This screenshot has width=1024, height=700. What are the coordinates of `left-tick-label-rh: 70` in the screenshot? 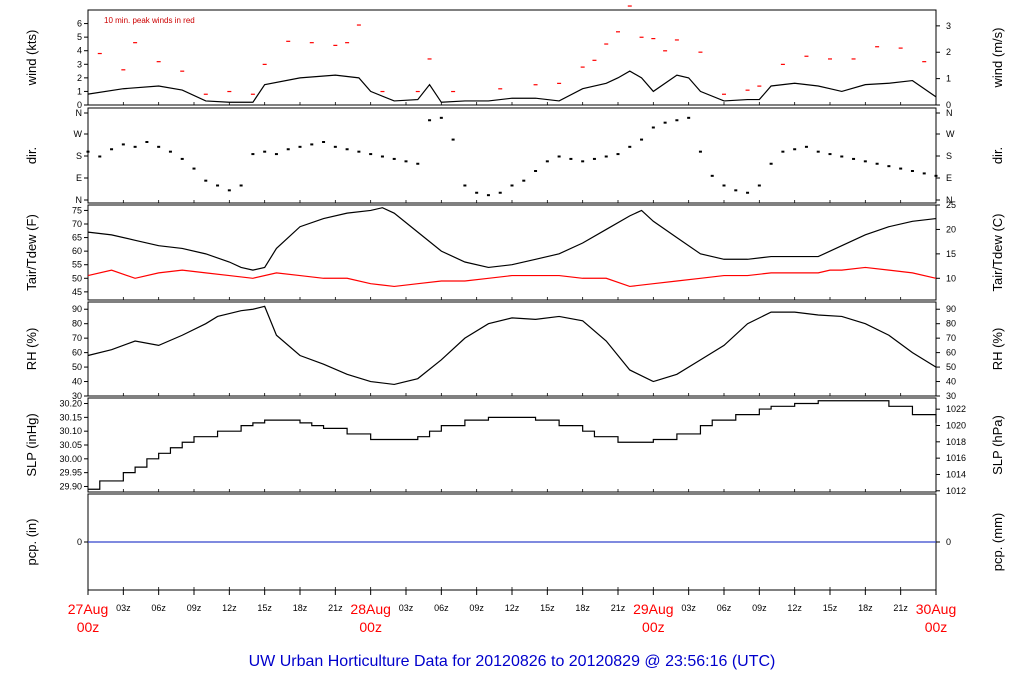 It's located at (77, 338).